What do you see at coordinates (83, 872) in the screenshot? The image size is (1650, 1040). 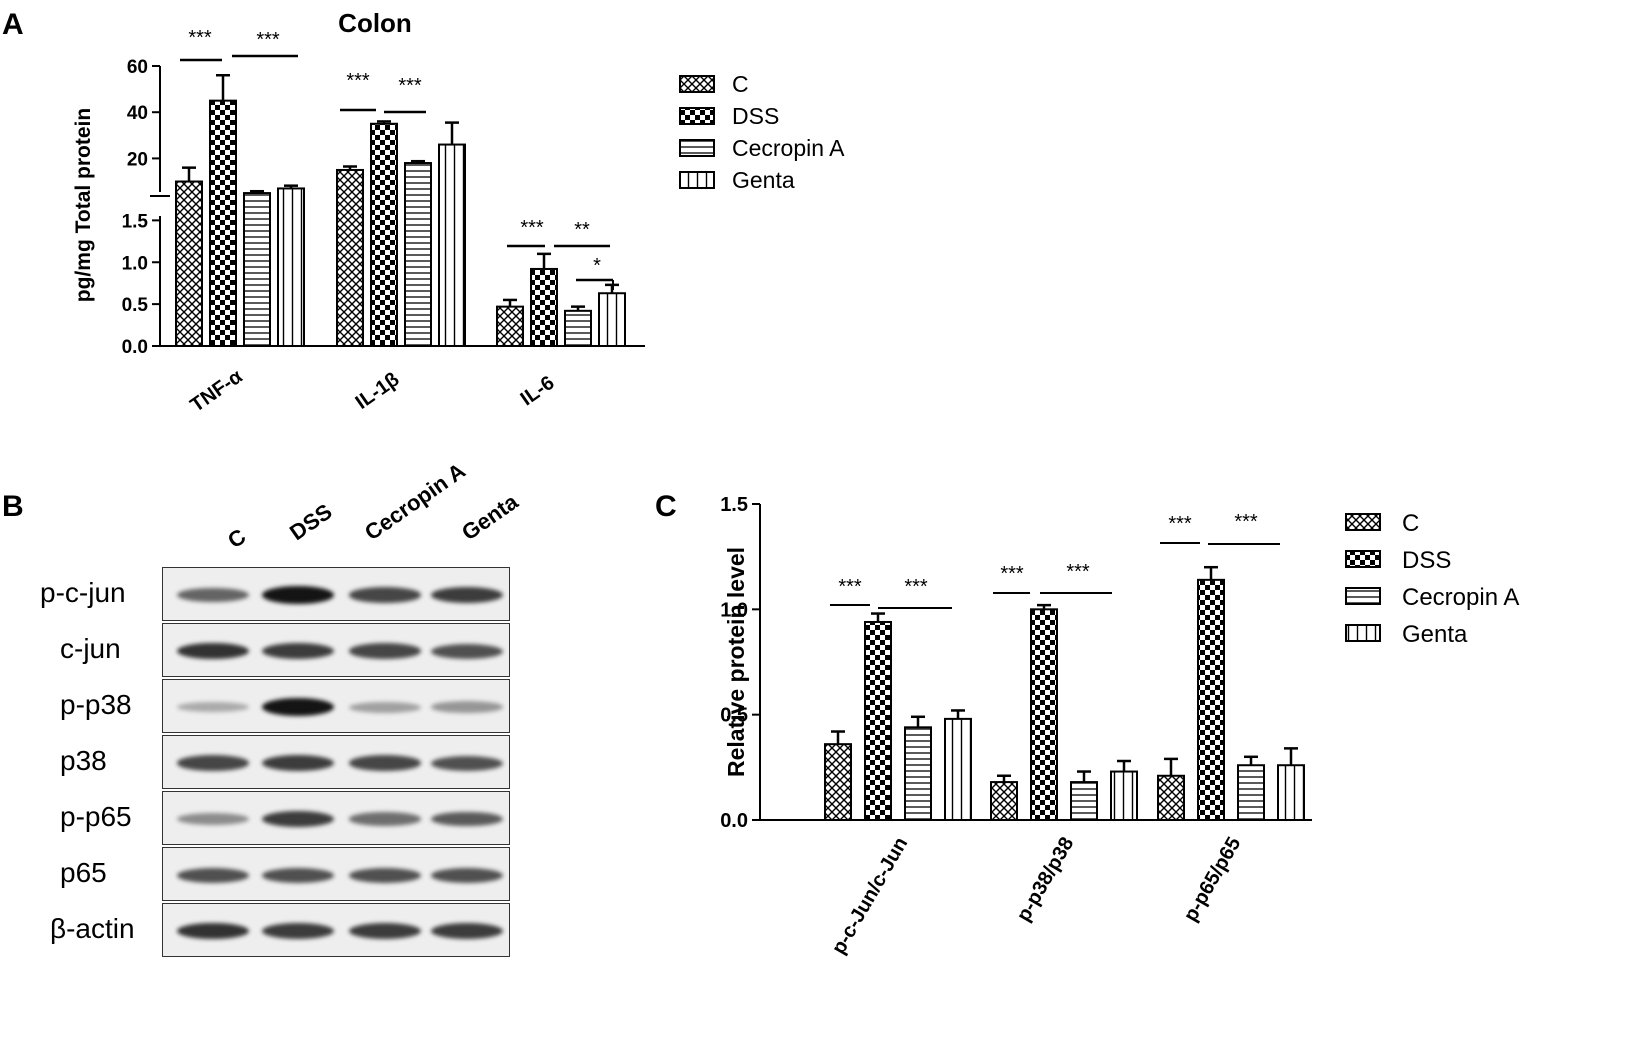 I see `blot-row-label: p65` at bounding box center [83, 872].